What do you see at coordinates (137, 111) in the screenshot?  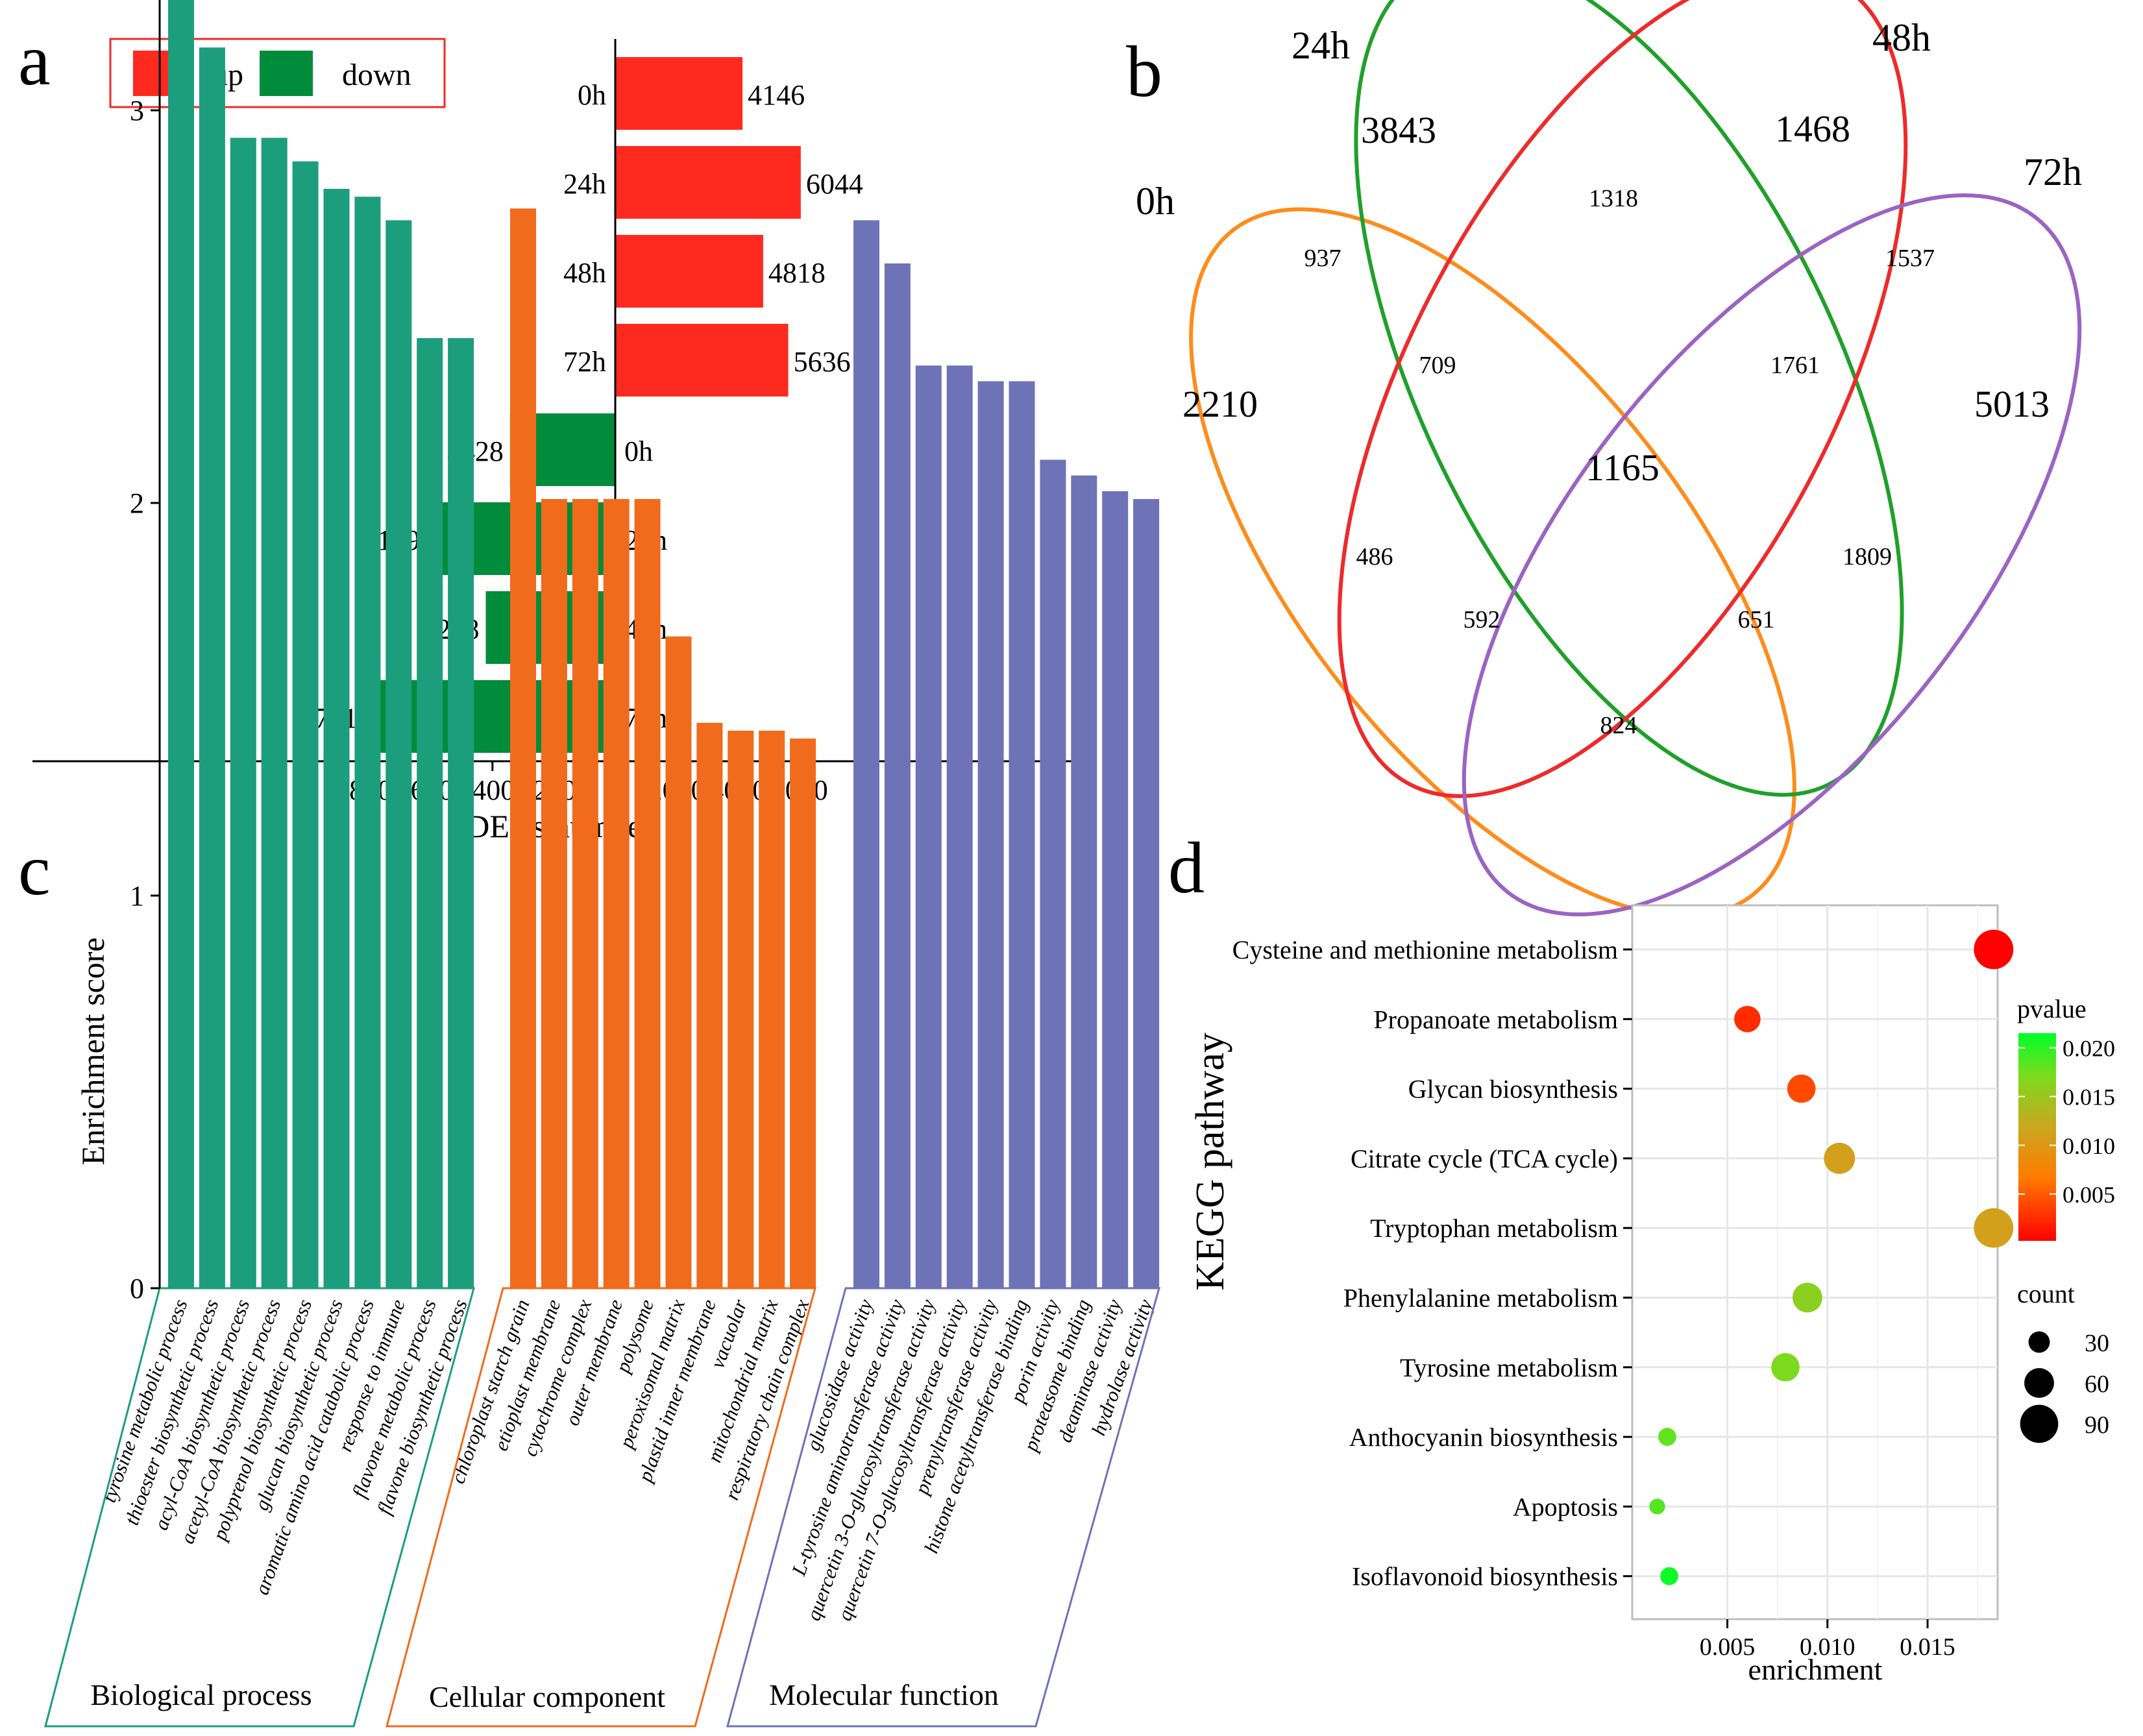 I see `y-tick-label: 3` at bounding box center [137, 111].